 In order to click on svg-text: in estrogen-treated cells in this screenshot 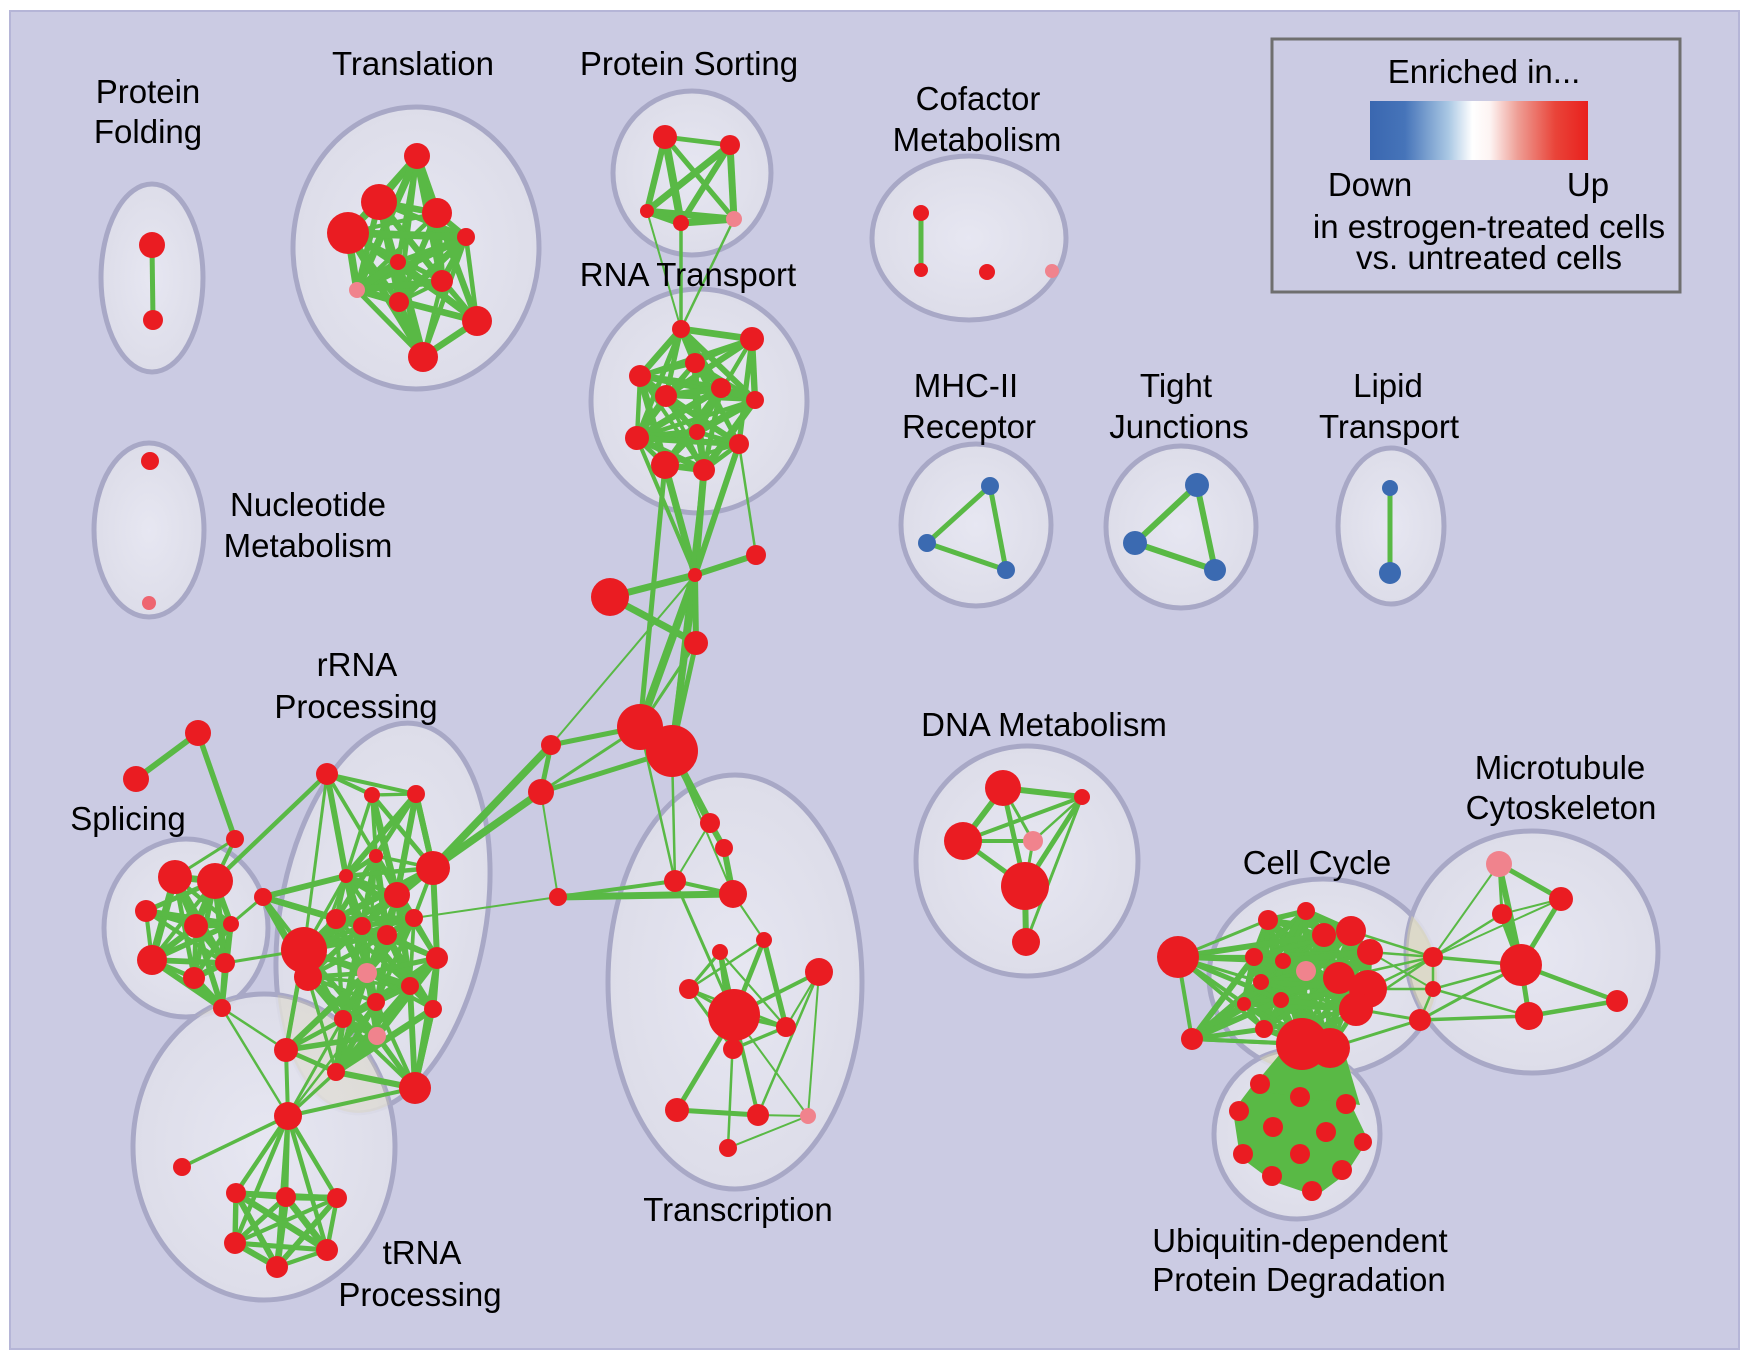, I will do `click(1489, 226)`.